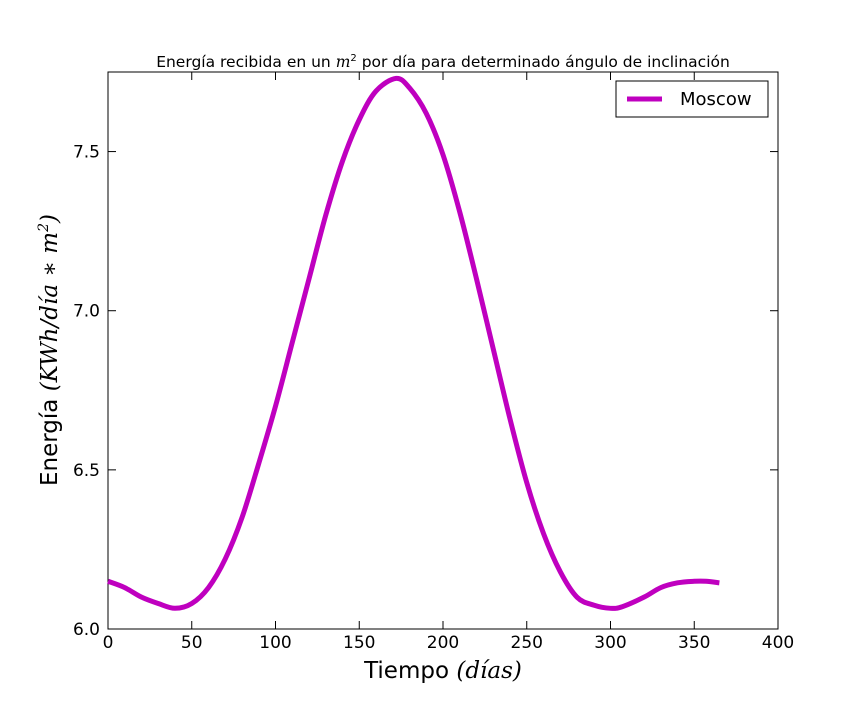 The width and height of the screenshot is (864, 720). Describe the element at coordinates (359, 643) in the screenshot. I see `x-tick-label: 150` at that location.